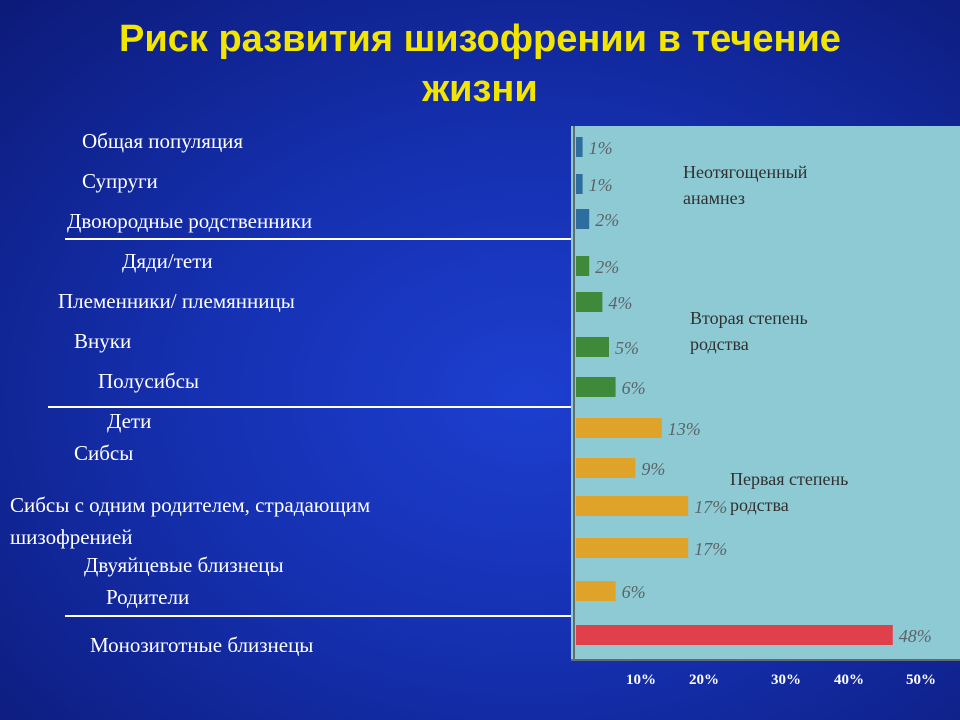 This screenshot has width=960, height=720. Describe the element at coordinates (745, 172) in the screenshot. I see `annotation-no-history-line-1: Неотягощенный` at that location.